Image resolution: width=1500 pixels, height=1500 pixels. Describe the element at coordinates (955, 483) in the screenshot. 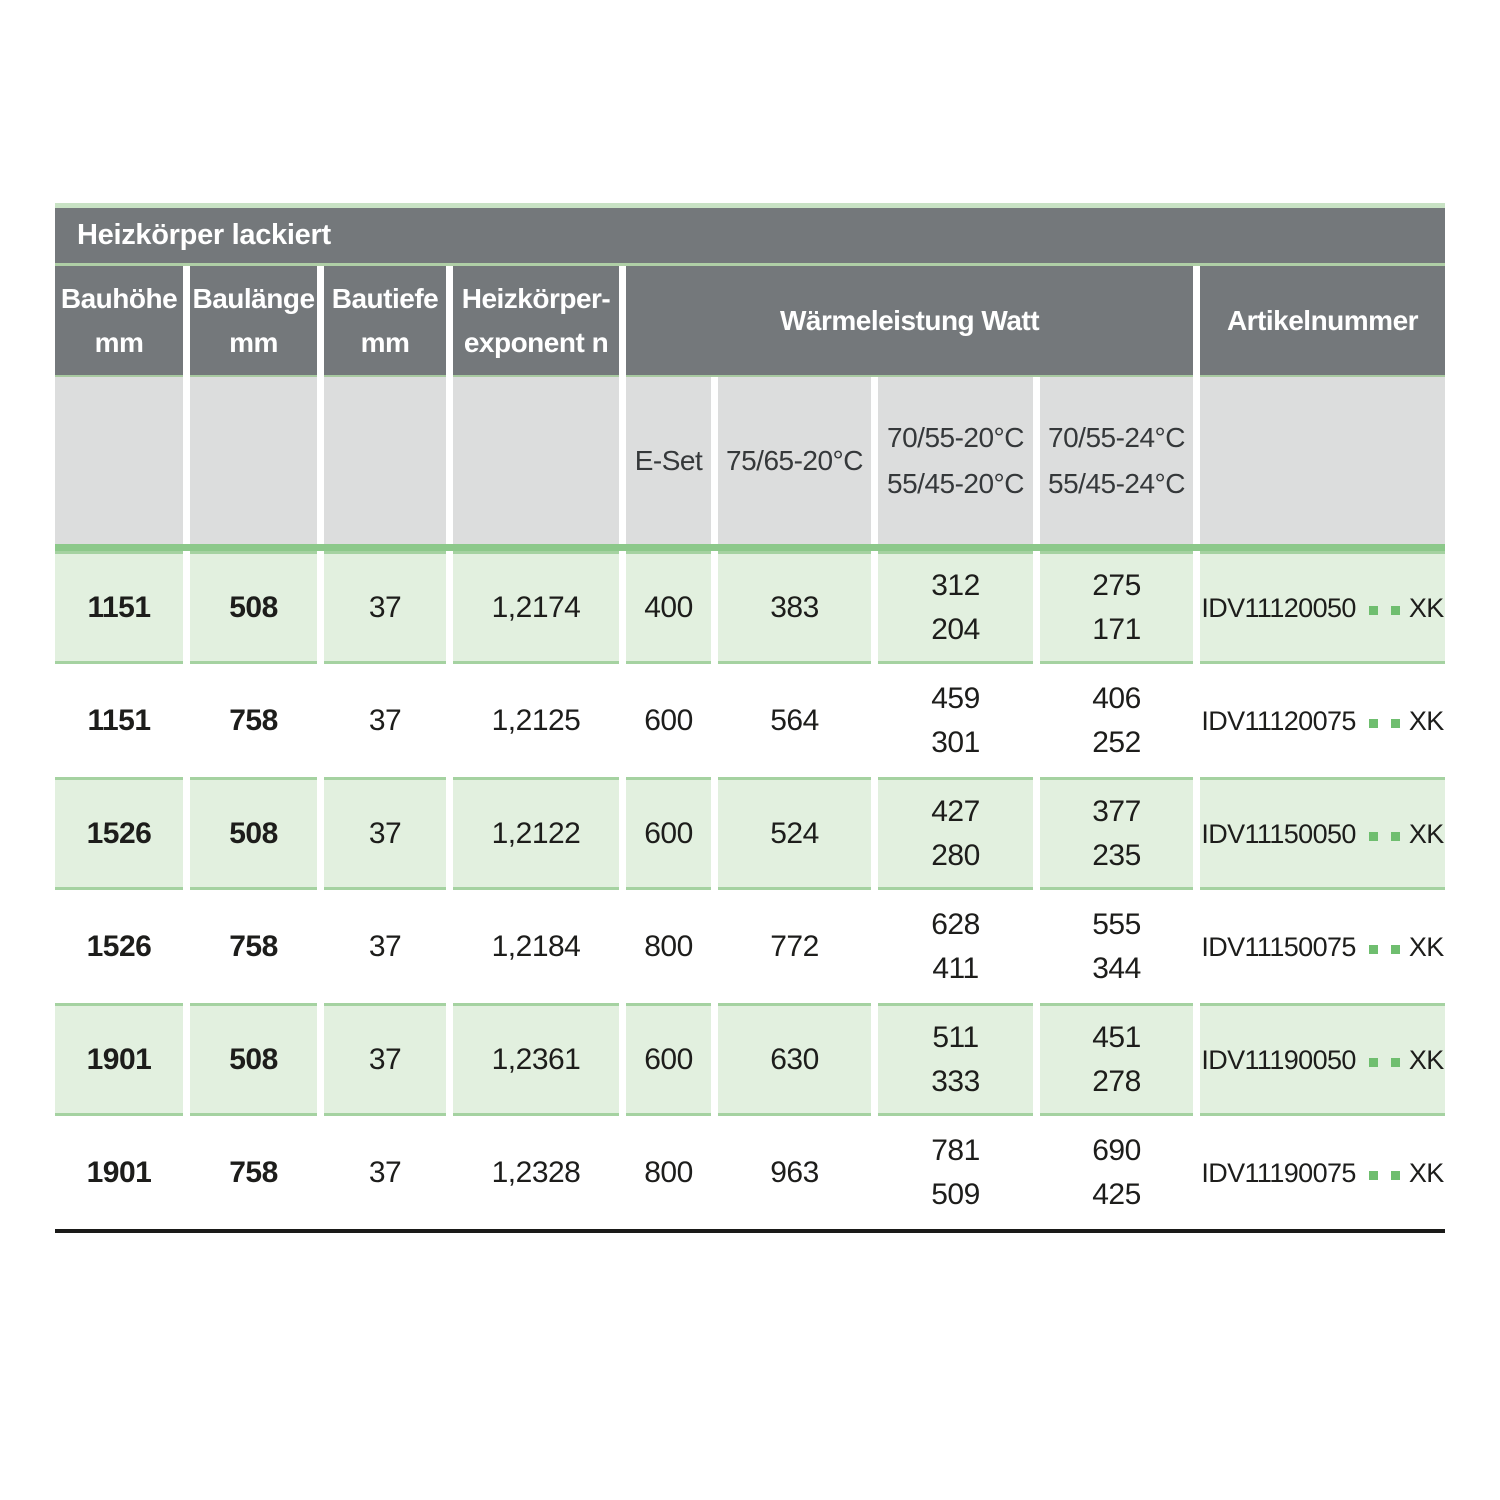

I see `subcol-label2: 55/45-20°C` at that location.